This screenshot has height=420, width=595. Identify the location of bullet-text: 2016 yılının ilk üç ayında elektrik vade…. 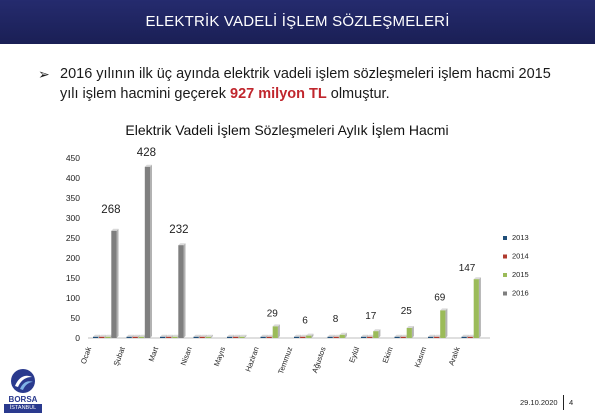
(303, 84).